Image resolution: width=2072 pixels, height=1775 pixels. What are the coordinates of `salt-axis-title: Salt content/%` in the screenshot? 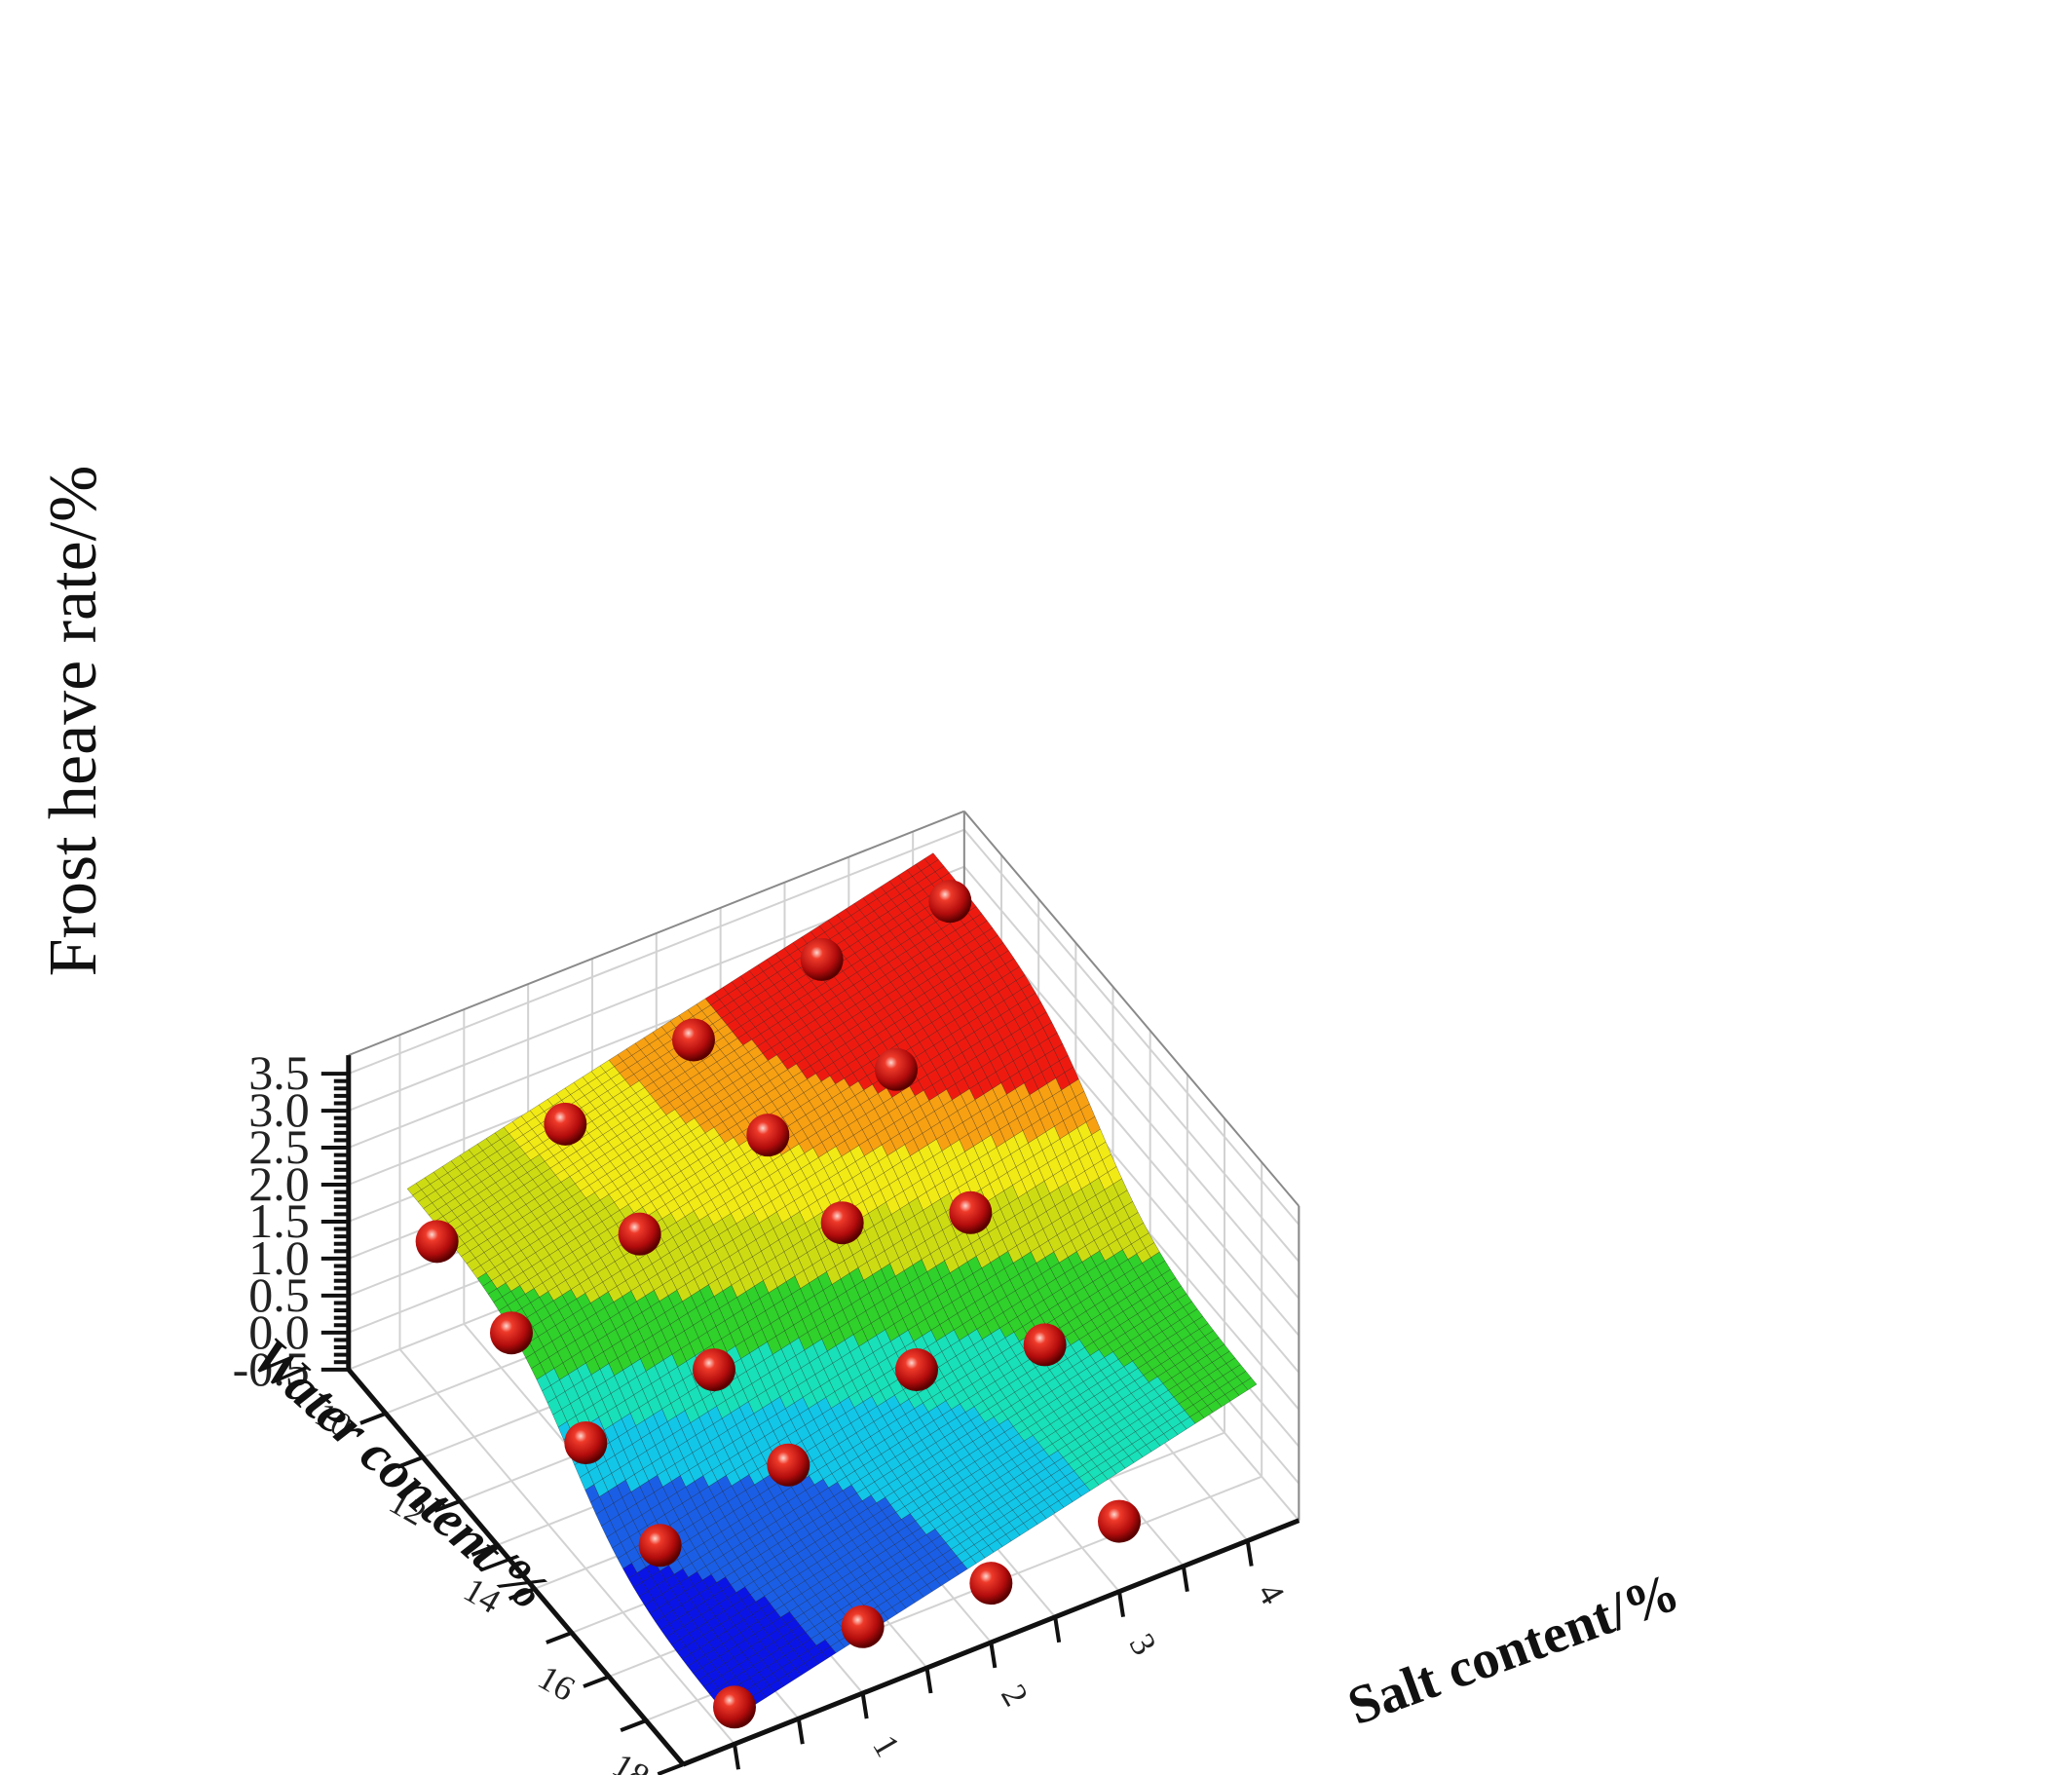 It's located at (1514, 1649).